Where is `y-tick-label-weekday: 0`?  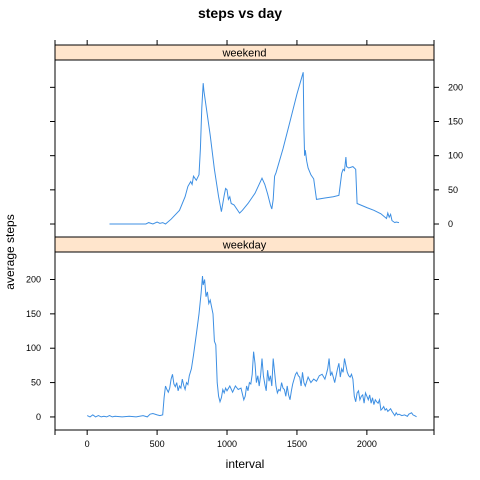 y-tick-label-weekday: 0 is located at coordinates (38, 417).